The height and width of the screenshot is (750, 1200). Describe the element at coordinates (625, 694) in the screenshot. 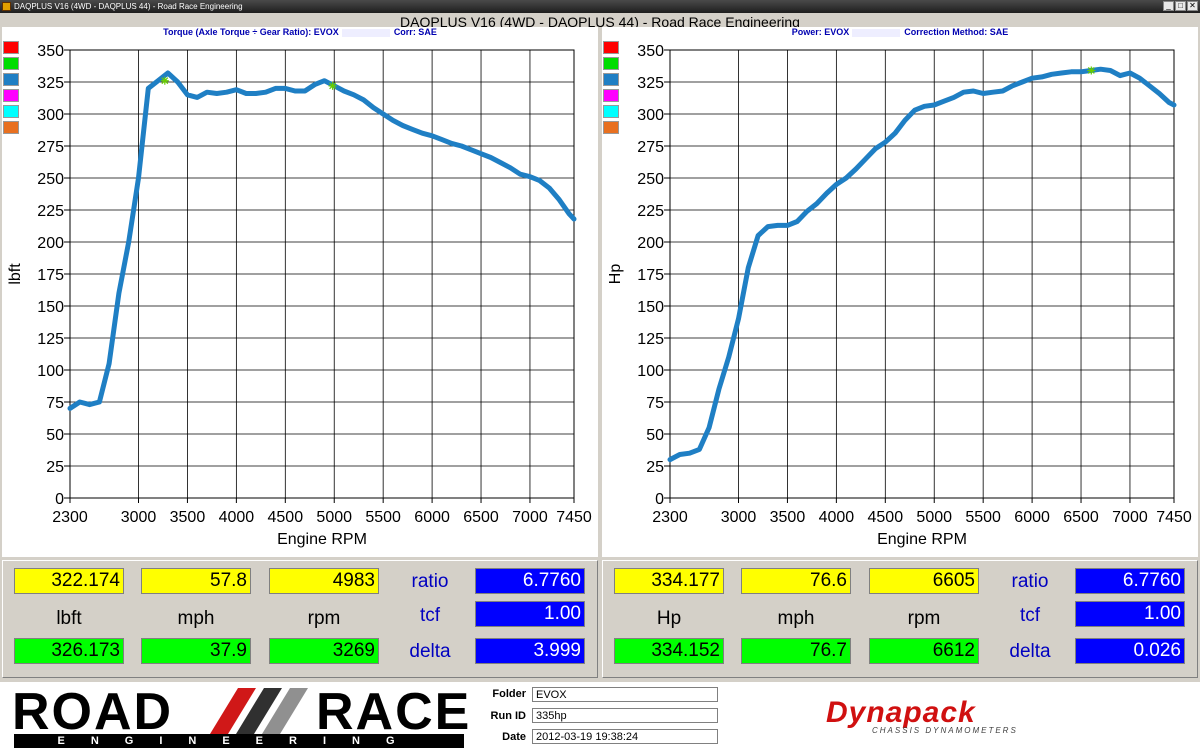

I see `folder-field: EVOX` at that location.